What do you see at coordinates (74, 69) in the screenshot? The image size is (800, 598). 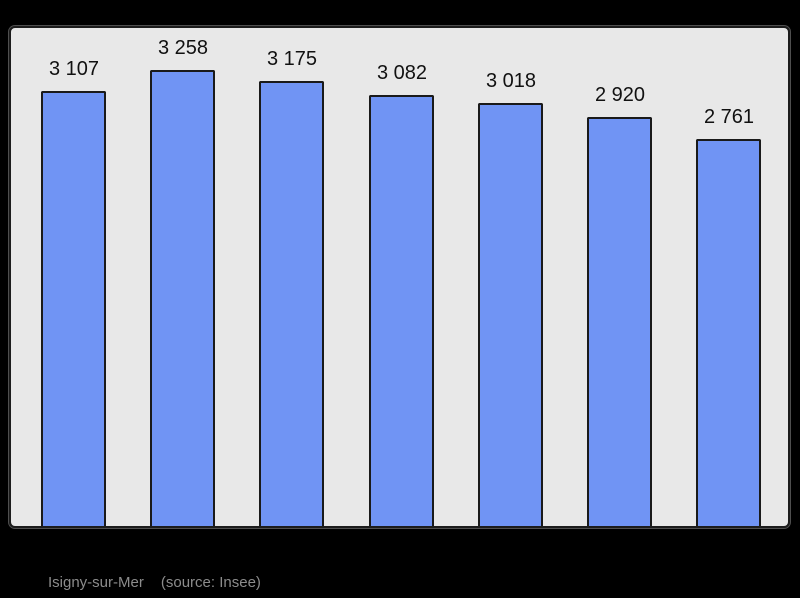 I see `bar-value-label: 3 107` at bounding box center [74, 69].